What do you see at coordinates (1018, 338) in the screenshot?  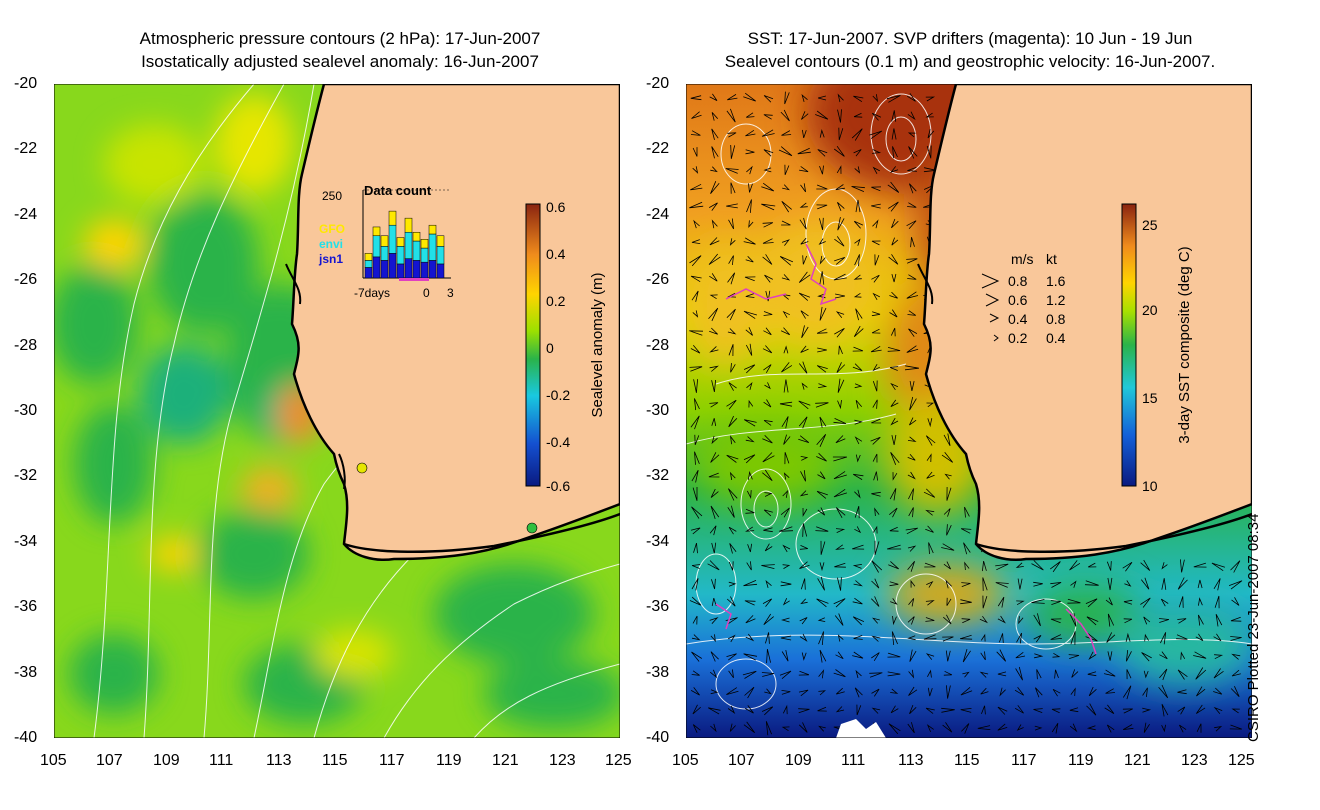 I see `velocity-ms: 0.2` at bounding box center [1018, 338].